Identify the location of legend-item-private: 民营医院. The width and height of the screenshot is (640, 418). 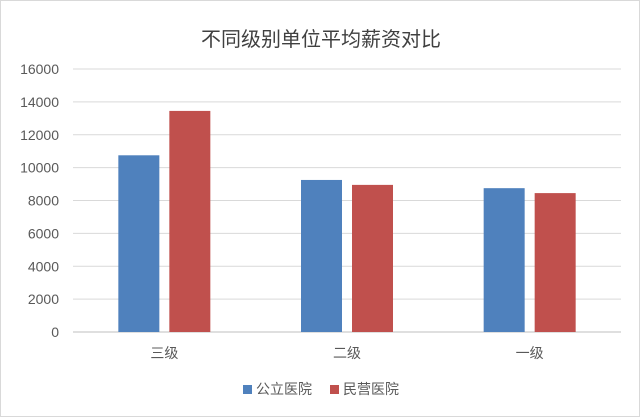
(364, 389).